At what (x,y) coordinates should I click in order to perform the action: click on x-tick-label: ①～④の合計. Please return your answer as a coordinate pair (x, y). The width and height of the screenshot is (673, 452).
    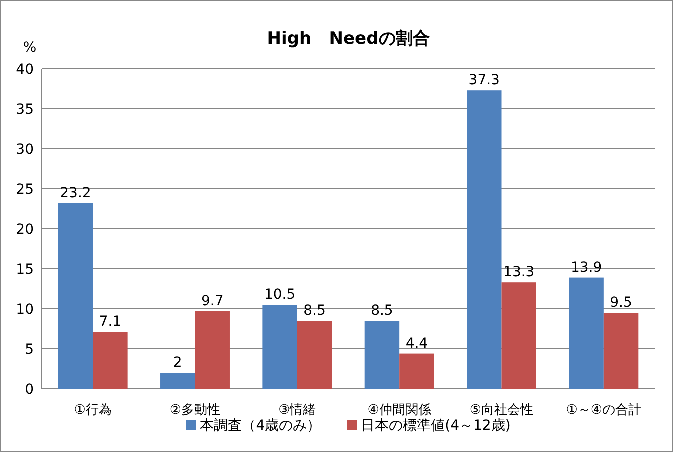
    Looking at the image, I should click on (604, 410).